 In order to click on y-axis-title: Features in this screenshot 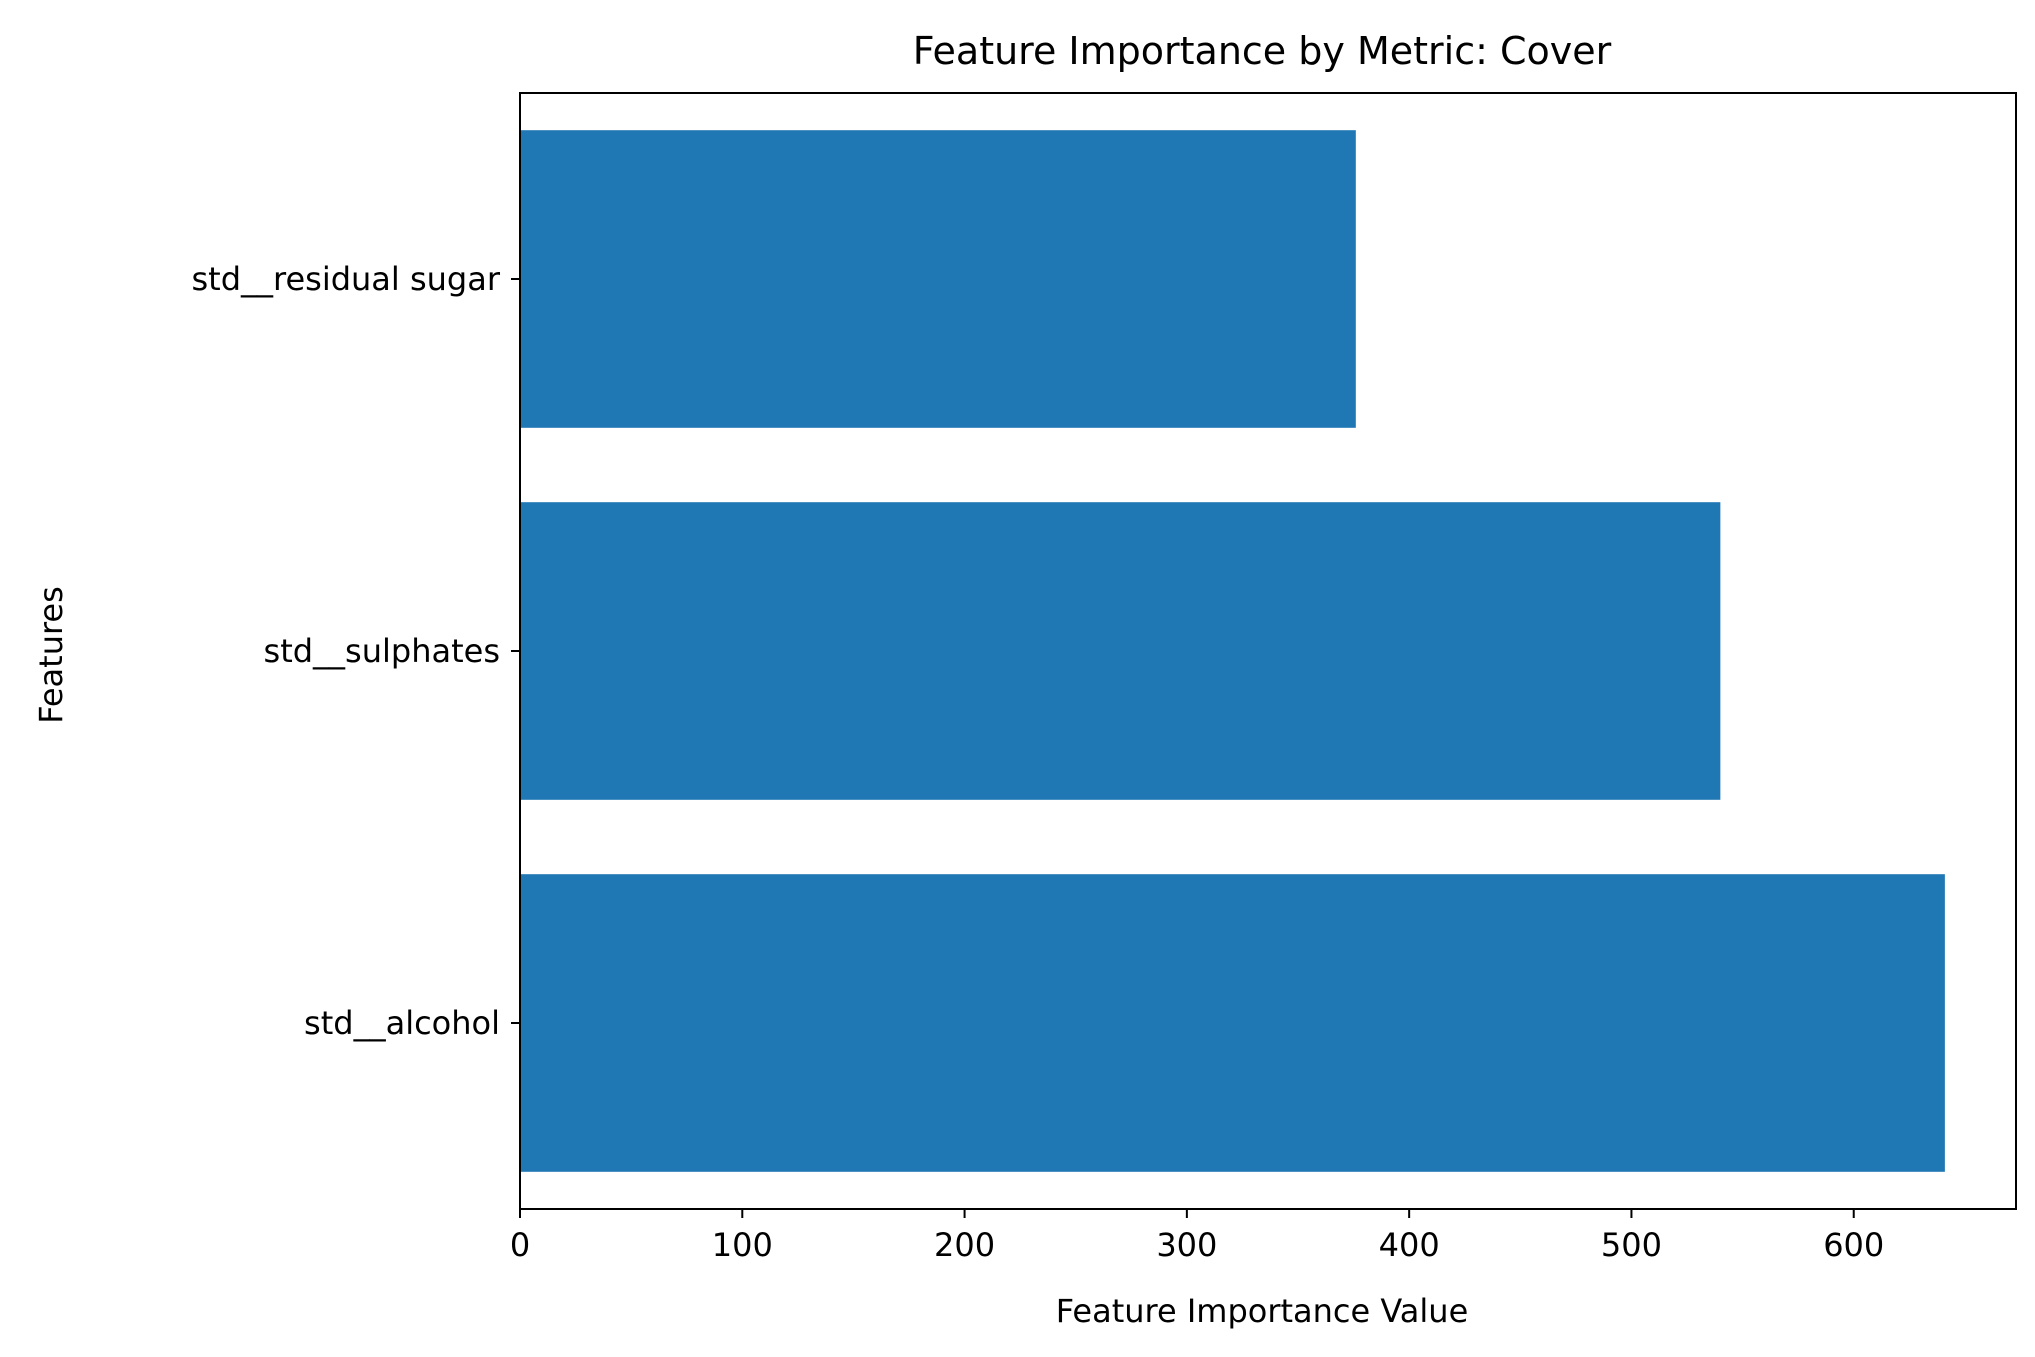, I will do `click(51, 655)`.